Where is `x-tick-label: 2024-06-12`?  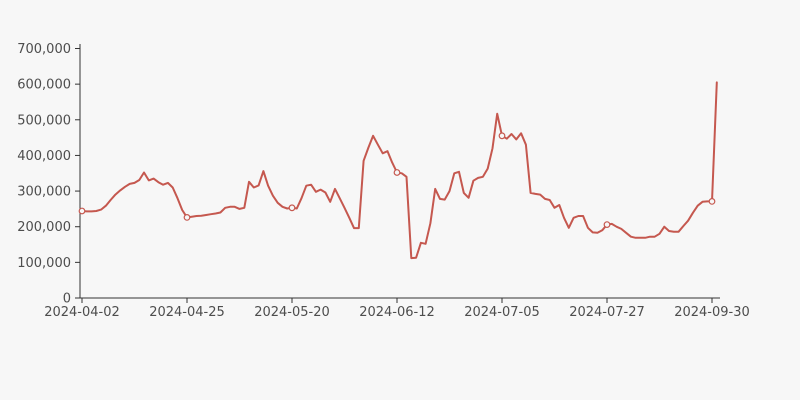
x-tick-label: 2024-06-12 is located at coordinates (397, 312).